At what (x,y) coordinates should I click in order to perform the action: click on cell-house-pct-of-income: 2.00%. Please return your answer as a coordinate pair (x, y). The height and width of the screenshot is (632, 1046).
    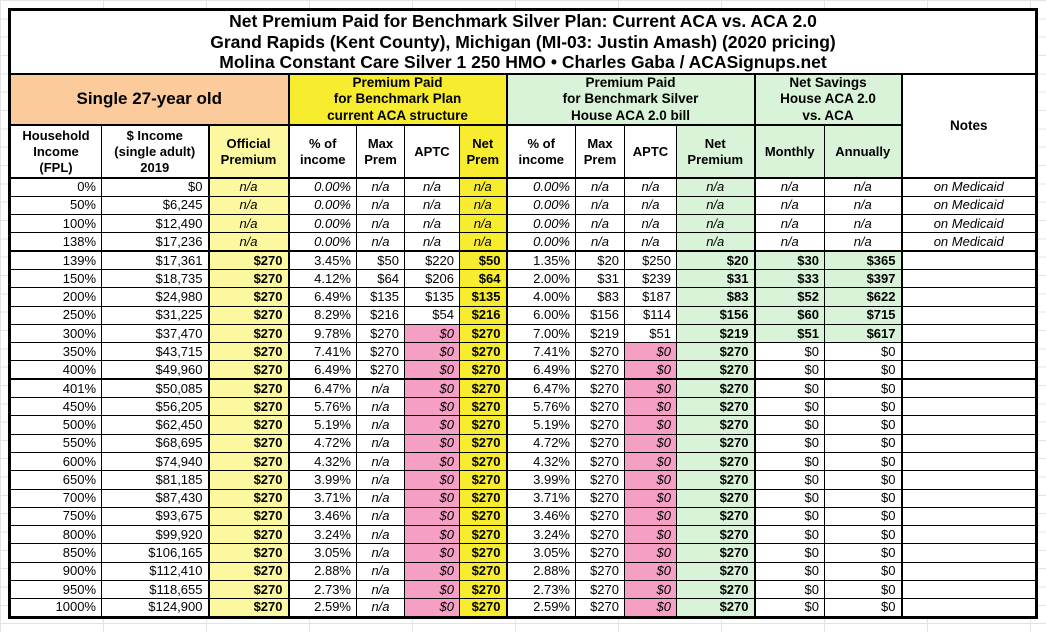
    Looking at the image, I should click on (540, 278).